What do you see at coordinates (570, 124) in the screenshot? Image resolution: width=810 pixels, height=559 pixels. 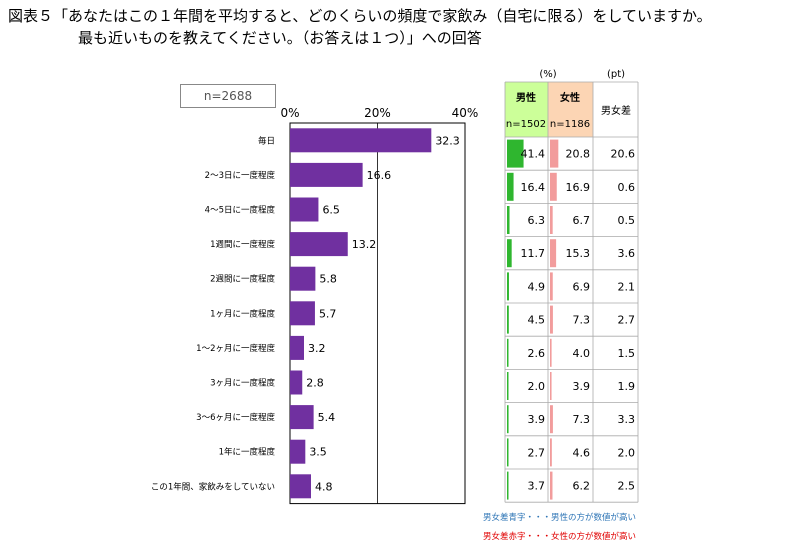 I see `female-n: n=1186` at bounding box center [570, 124].